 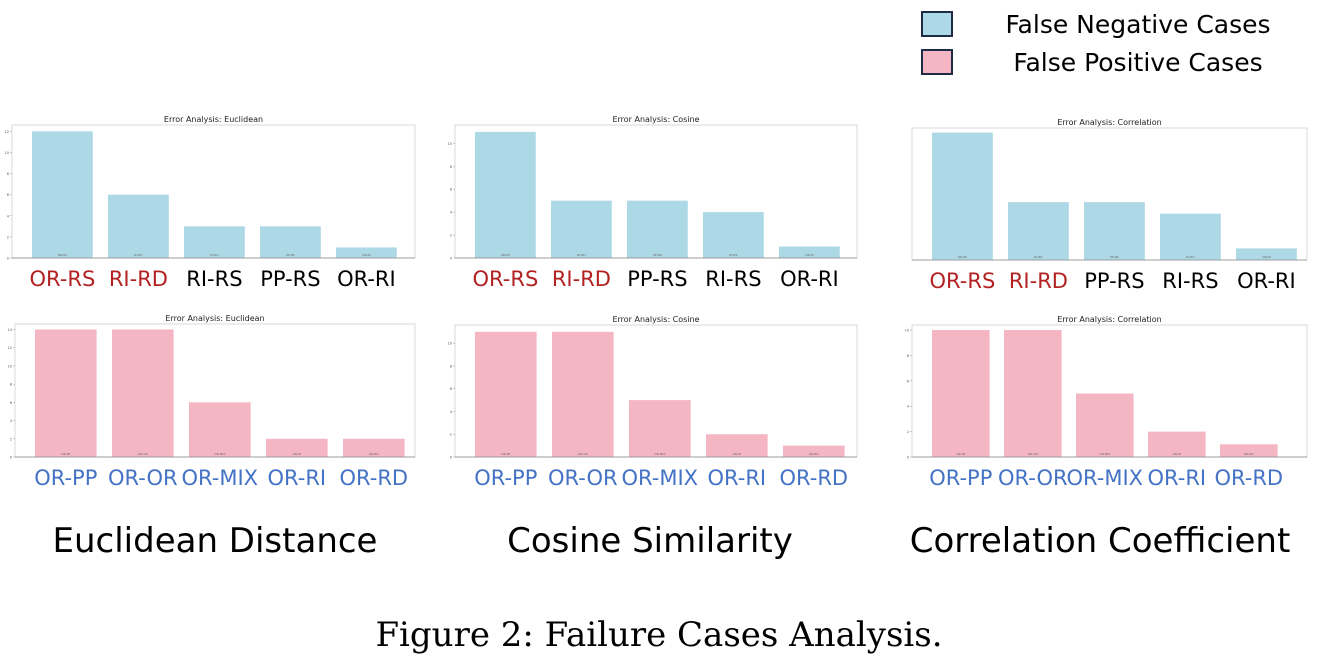 I want to click on x-tick-label-small: PP-RS, so click(x=657, y=255).